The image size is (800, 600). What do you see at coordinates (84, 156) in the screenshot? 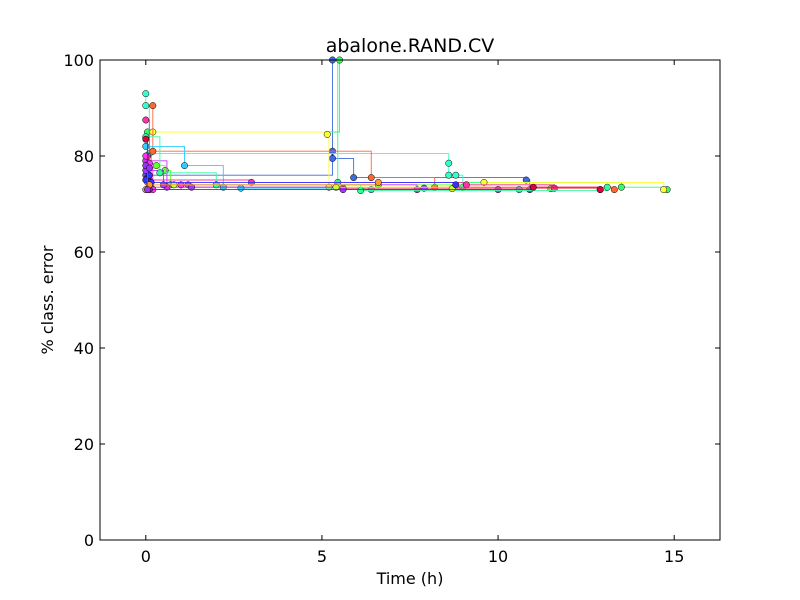
I see `y-tick-label: 80` at bounding box center [84, 156].